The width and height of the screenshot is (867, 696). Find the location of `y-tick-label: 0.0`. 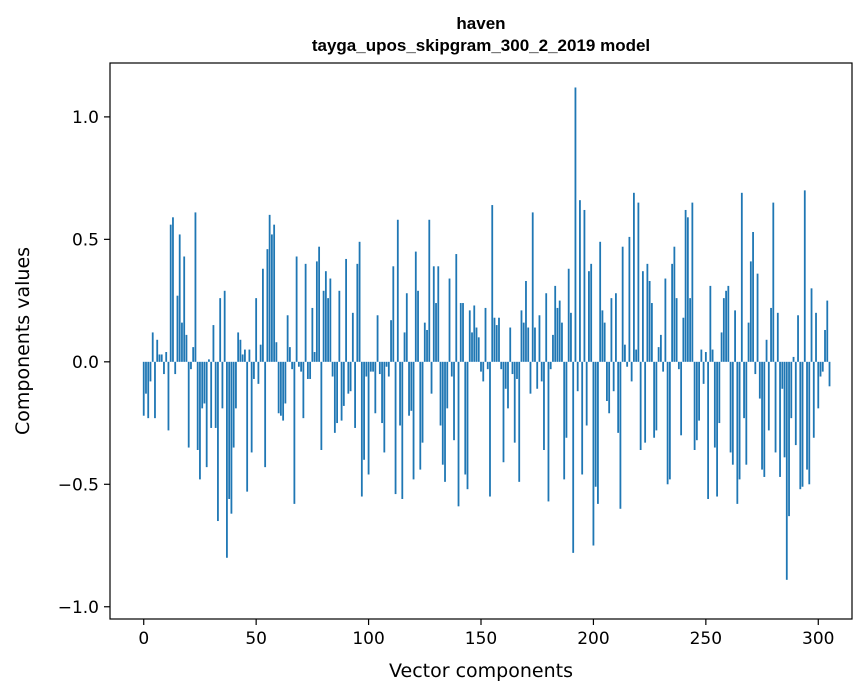

y-tick-label: 0.0 is located at coordinates (85, 363).